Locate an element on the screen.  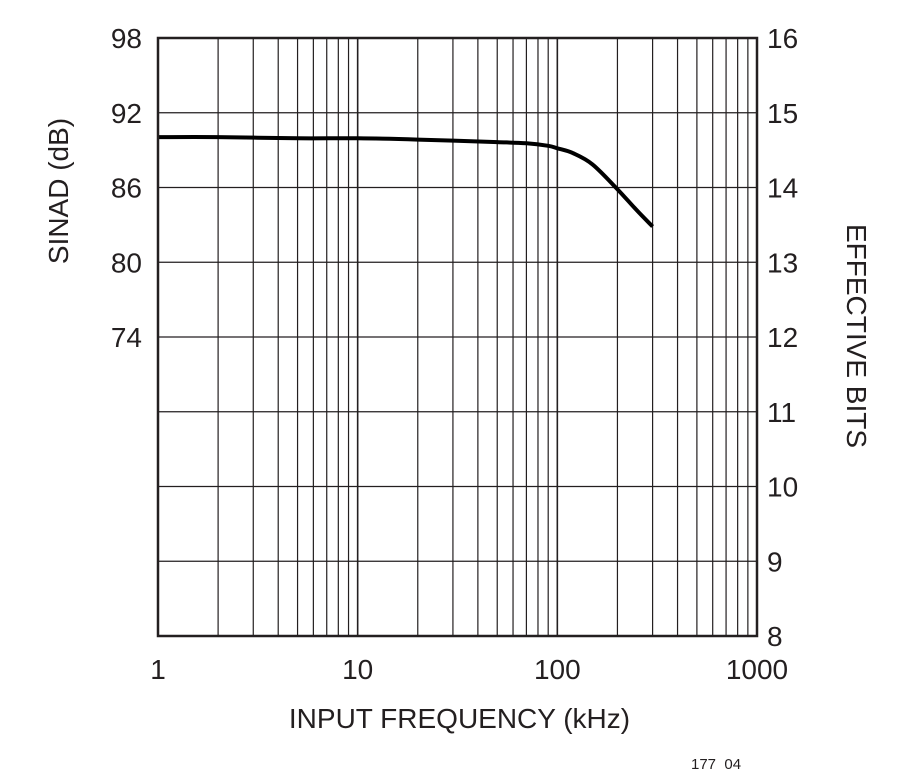
y-tick-label: 98 is located at coordinates (126, 38).